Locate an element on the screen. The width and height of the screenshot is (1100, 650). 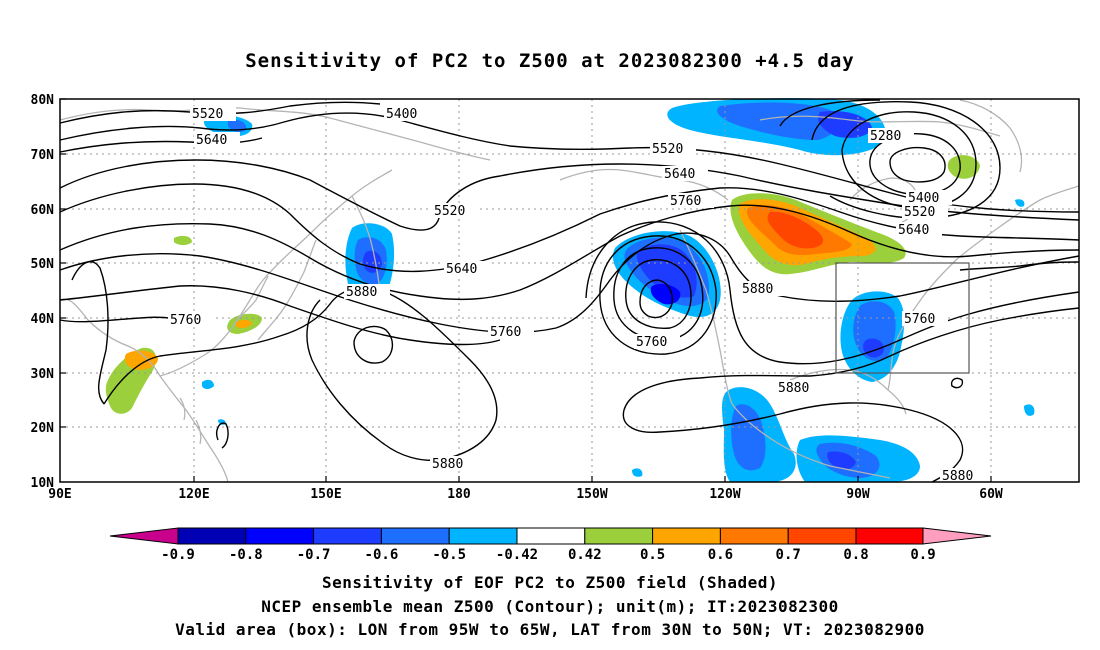
lat-label: 40N is located at coordinates (43, 319).